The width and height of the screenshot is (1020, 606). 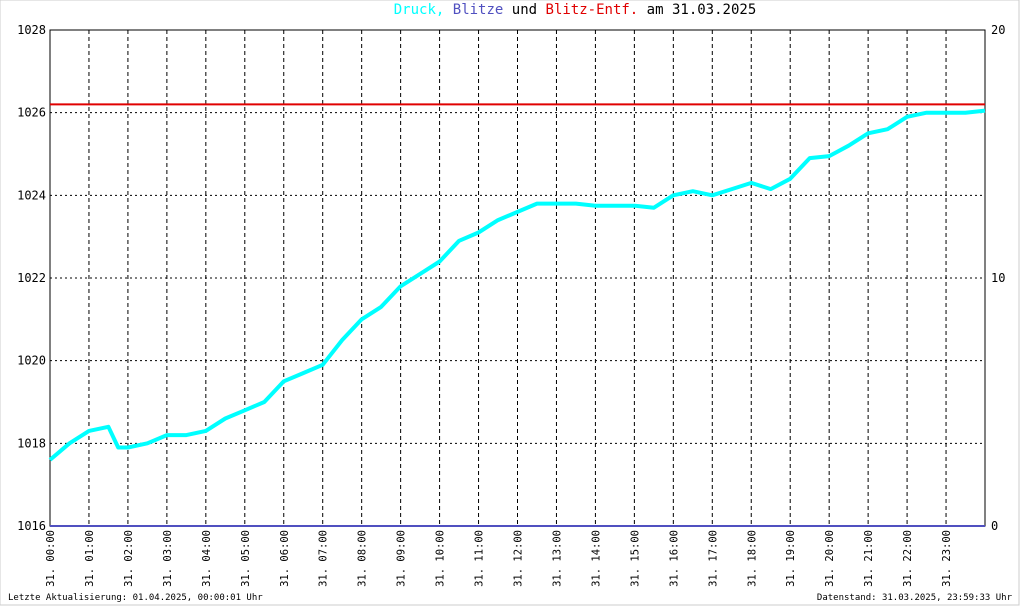 I want to click on x-tick-label: 31. 20:00, so click(x=830, y=558).